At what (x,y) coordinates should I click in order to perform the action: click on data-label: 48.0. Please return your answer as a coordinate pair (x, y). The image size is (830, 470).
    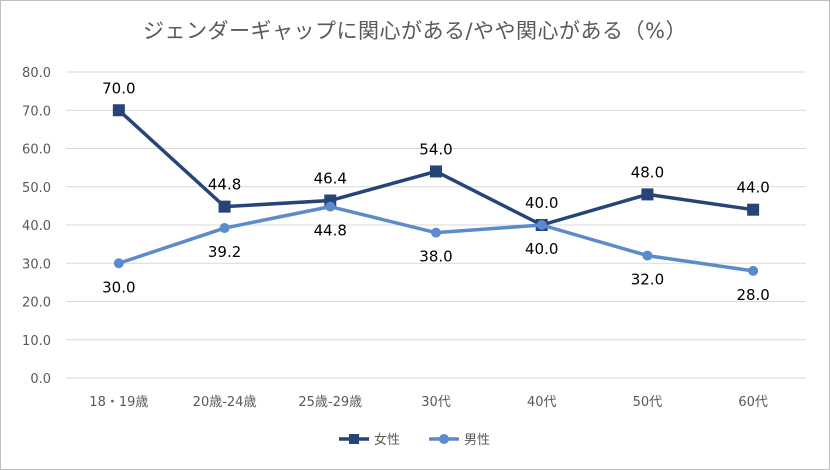
    Looking at the image, I should click on (647, 172).